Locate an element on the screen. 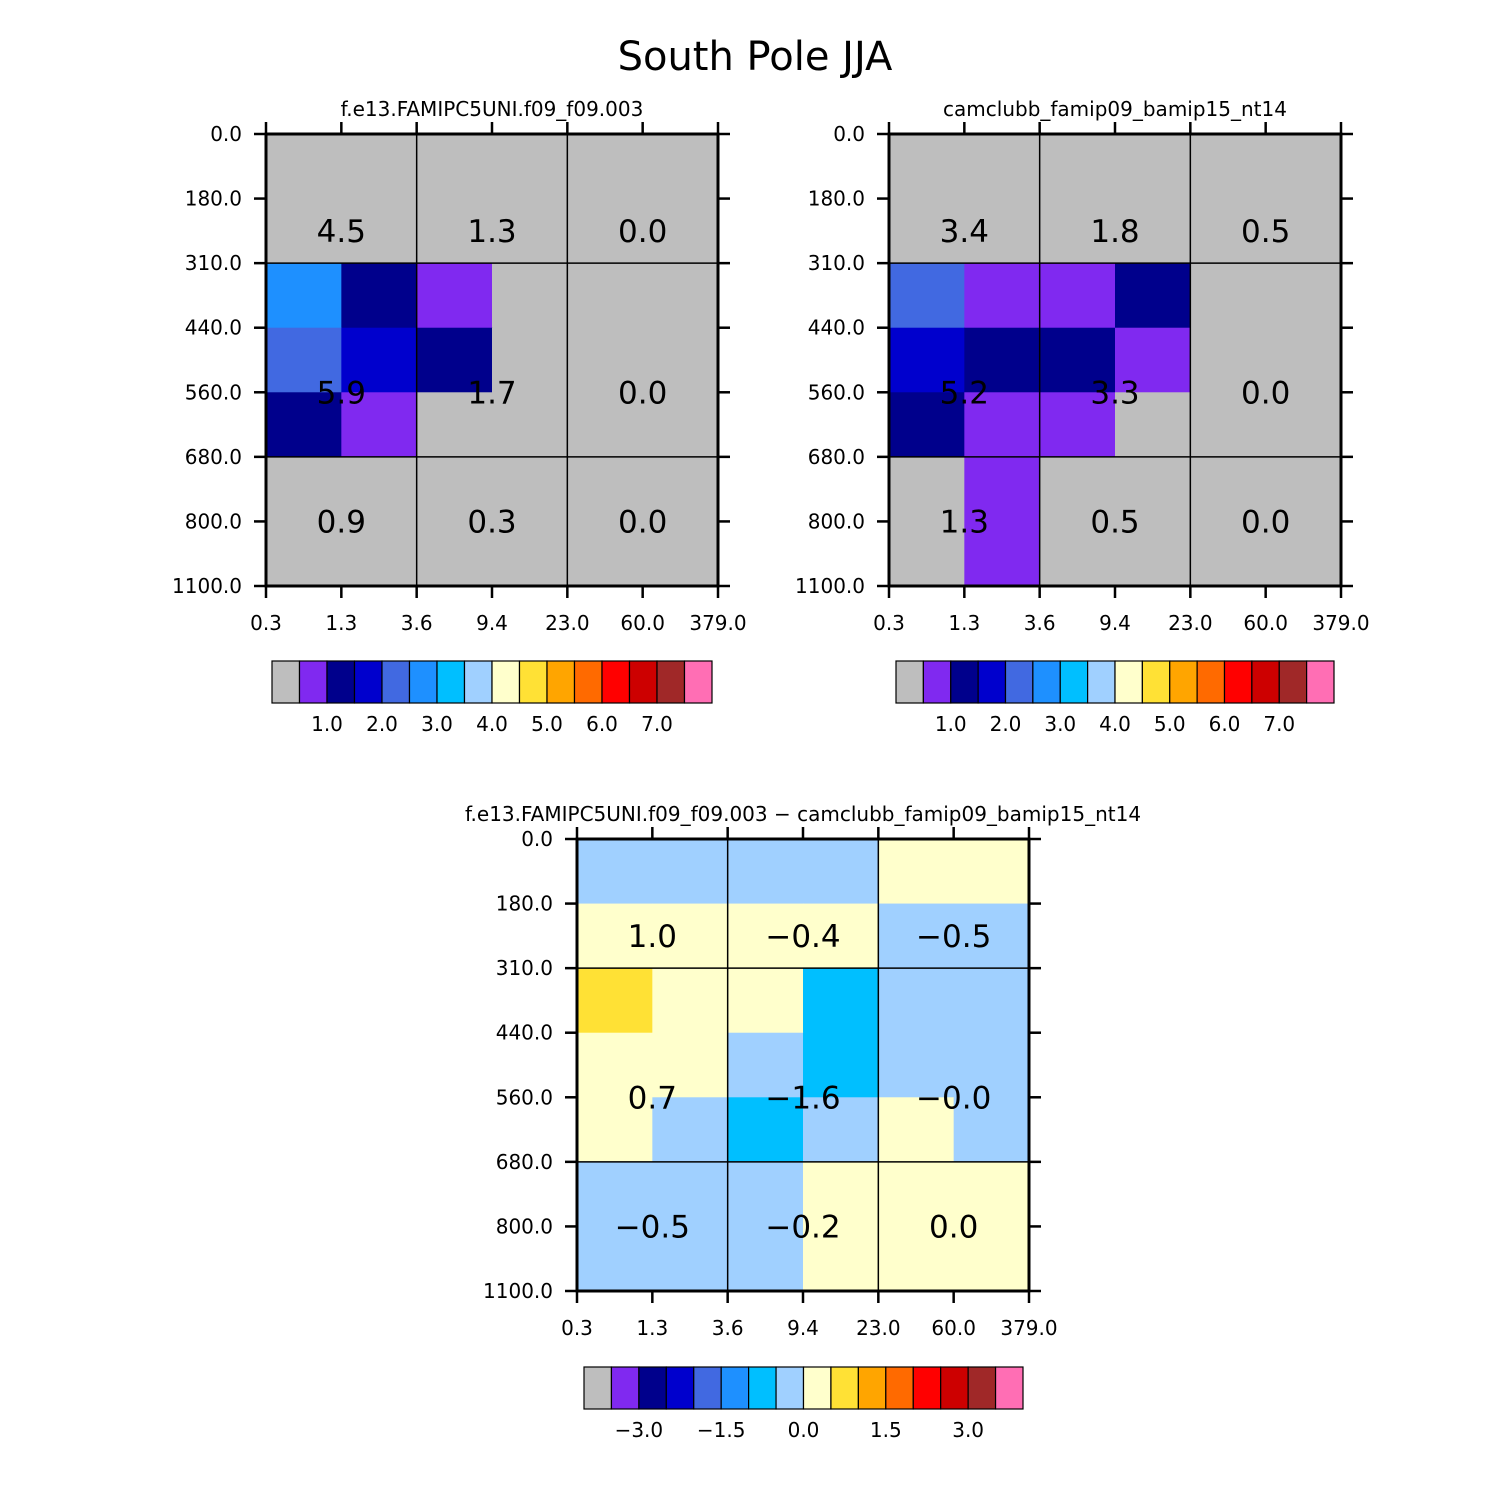  x-tick-label: 60.0 is located at coordinates (1265, 623).